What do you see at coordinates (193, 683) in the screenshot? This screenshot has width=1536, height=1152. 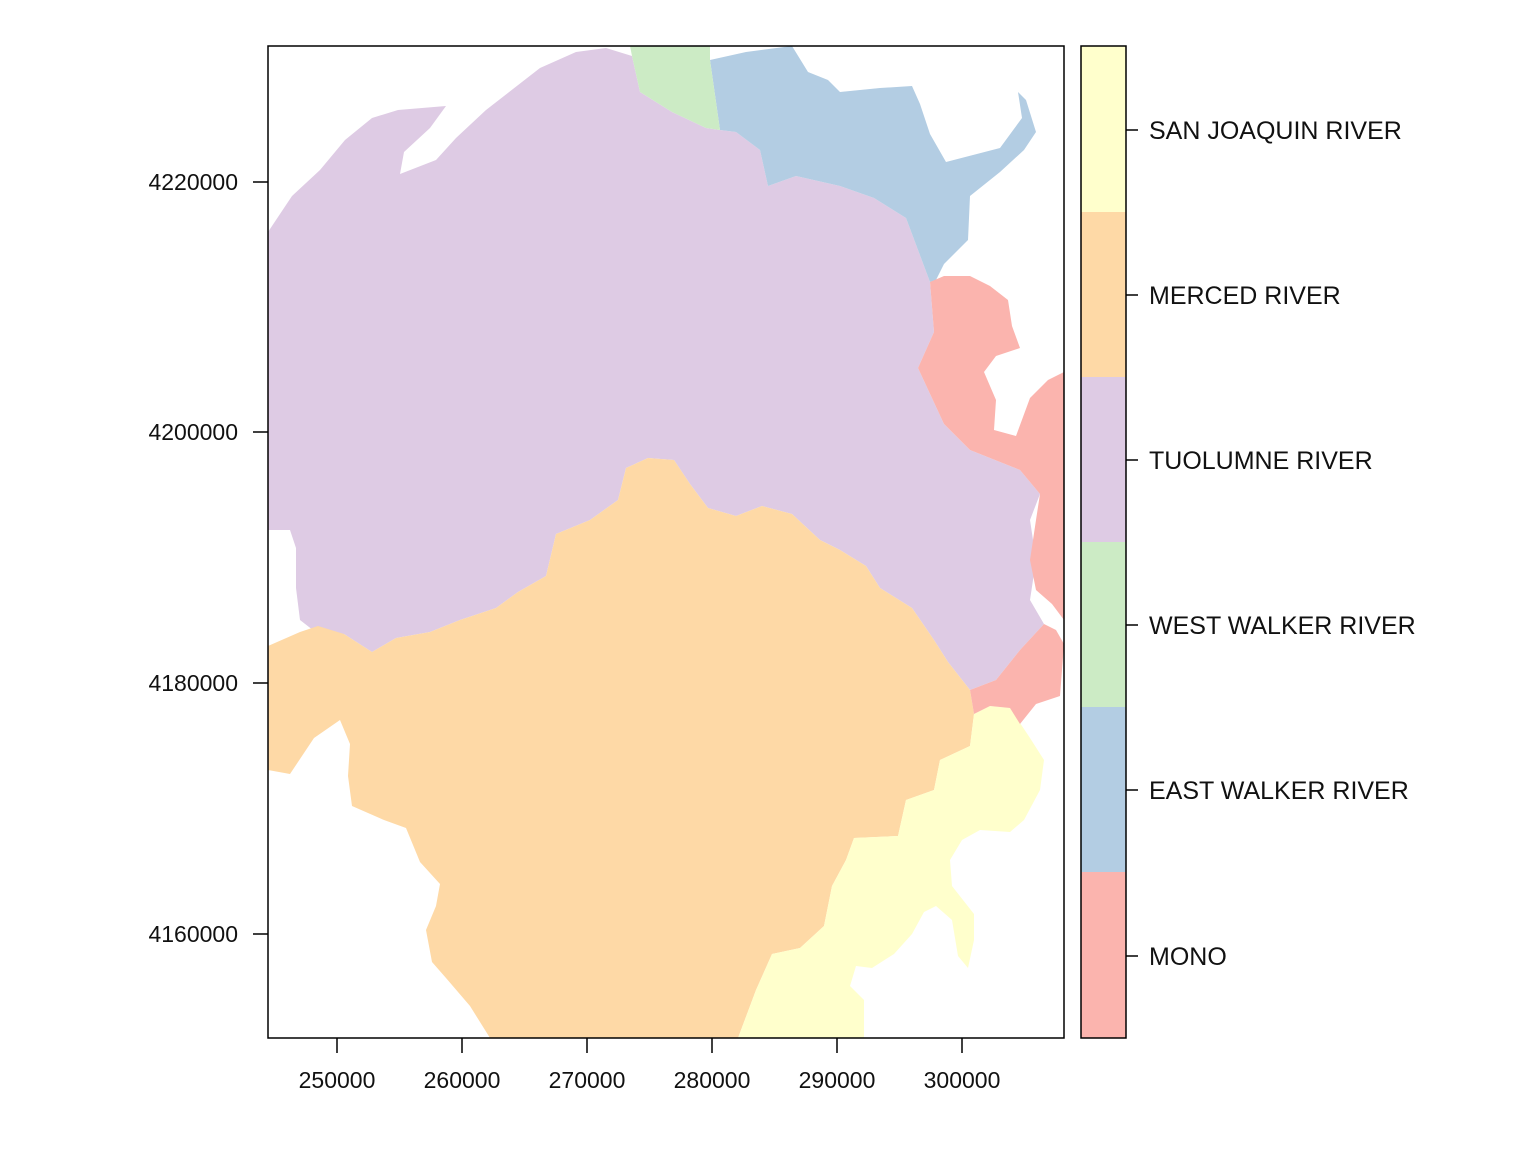 I see `y-tick-label: 4180000` at bounding box center [193, 683].